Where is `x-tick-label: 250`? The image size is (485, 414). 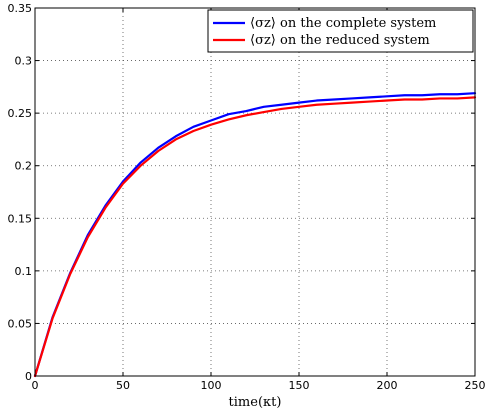
x-tick-label: 250 is located at coordinates (475, 385).